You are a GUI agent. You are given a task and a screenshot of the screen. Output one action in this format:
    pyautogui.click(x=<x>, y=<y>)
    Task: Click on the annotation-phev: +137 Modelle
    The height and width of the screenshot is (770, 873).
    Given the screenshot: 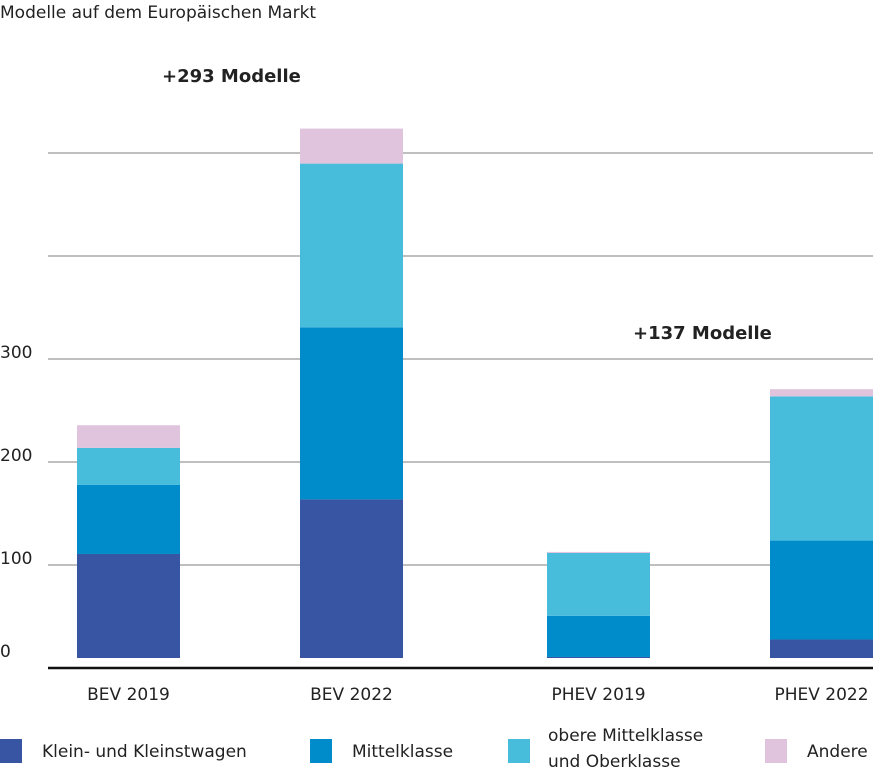 What is the action you would take?
    pyautogui.click(x=702, y=333)
    